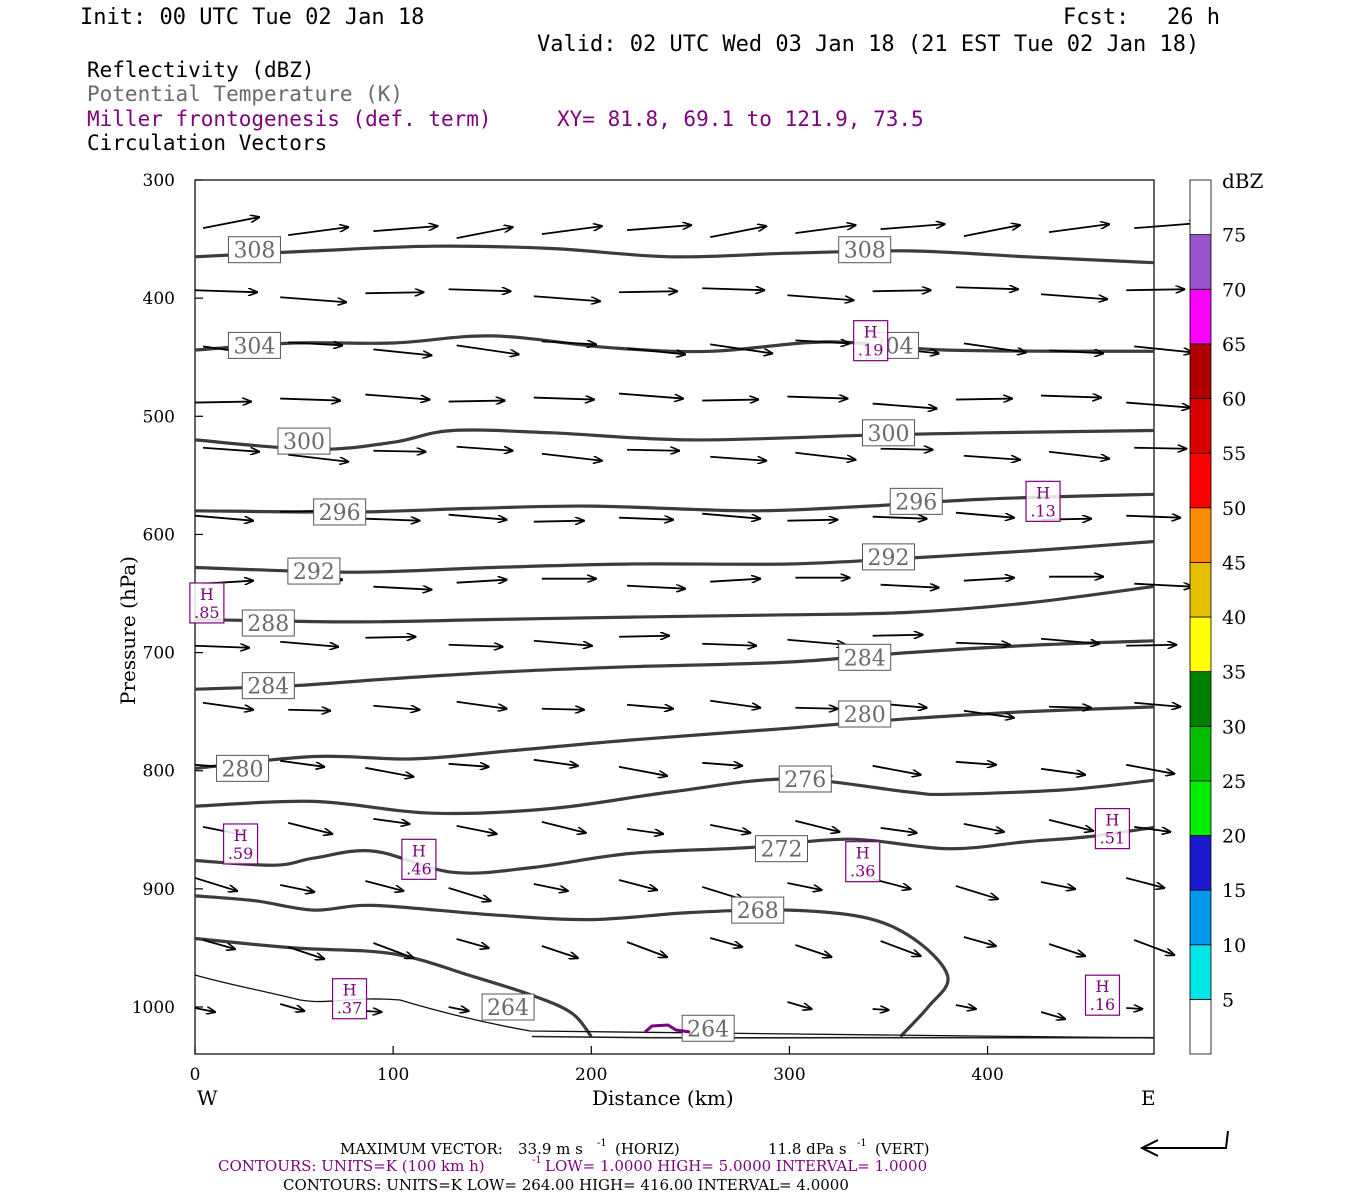  What do you see at coordinates (781, 850) in the screenshot?
I see `contour-label: 272` at bounding box center [781, 850].